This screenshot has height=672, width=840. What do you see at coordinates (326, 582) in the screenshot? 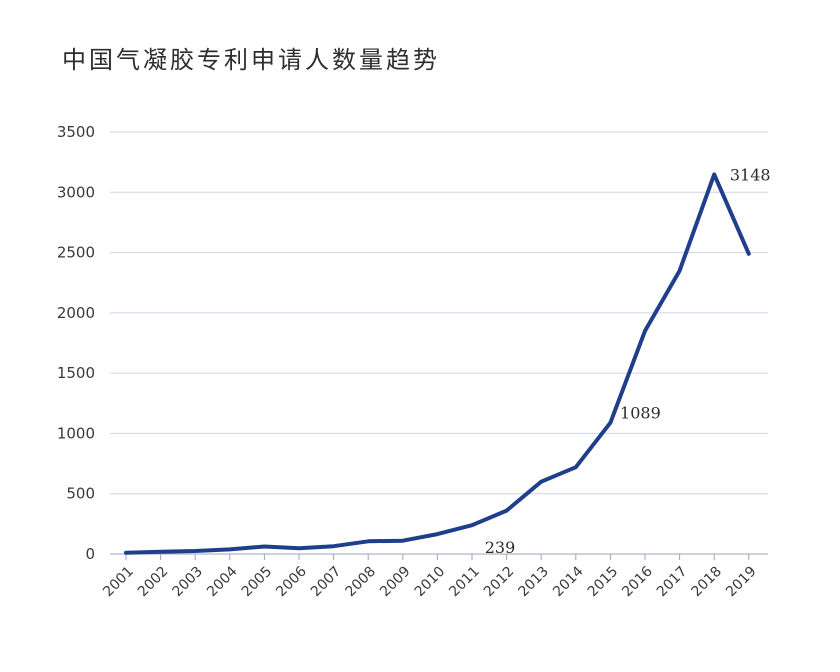
I see `x-tick-label: 2007` at bounding box center [326, 582].